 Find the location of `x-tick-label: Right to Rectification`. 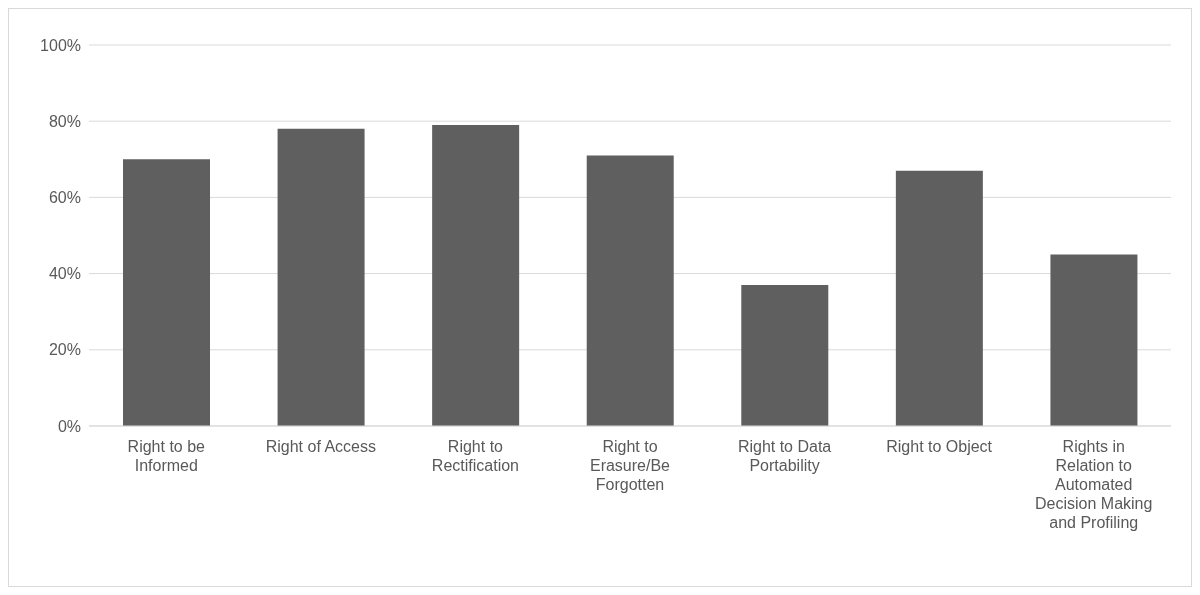

x-tick-label: Right to Rectification is located at coordinates (475, 456).